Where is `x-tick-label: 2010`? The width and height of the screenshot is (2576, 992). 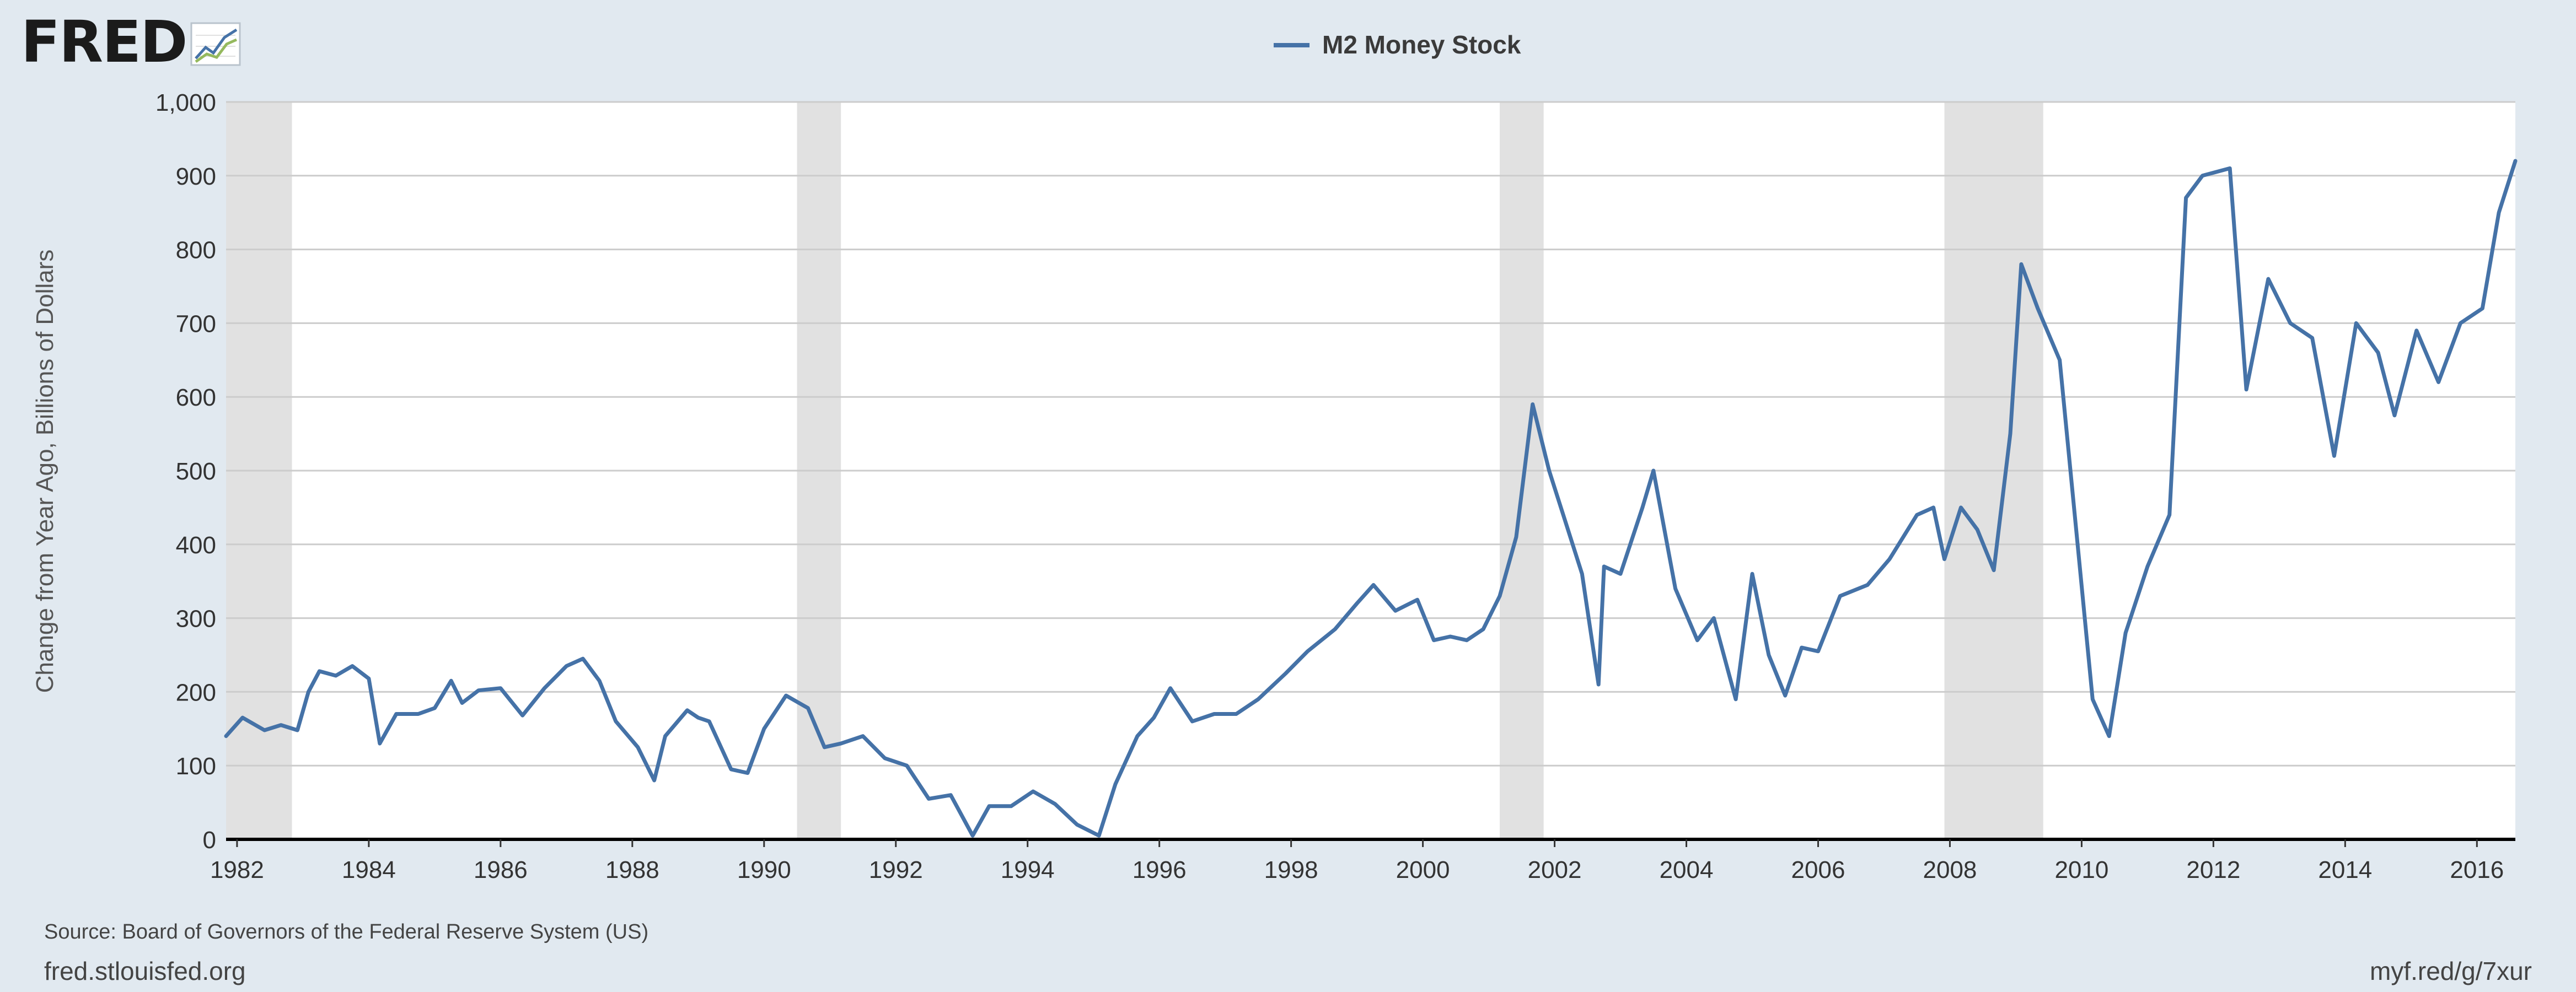 x-tick-label: 2010 is located at coordinates (2081, 869).